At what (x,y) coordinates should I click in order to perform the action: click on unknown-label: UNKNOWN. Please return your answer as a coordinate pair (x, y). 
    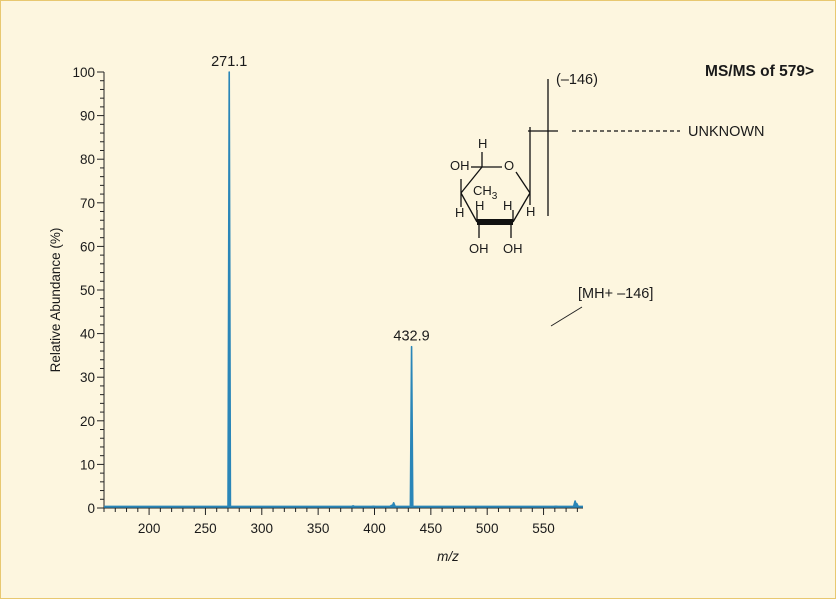
    Looking at the image, I should click on (726, 132).